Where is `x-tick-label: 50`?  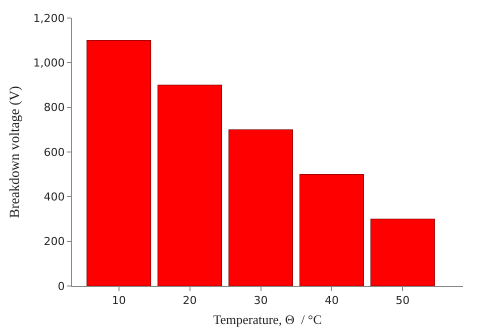
x-tick-label: 50 is located at coordinates (403, 301).